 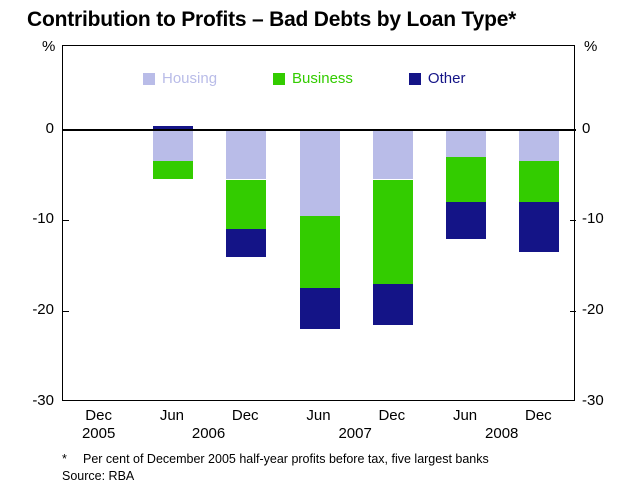 I want to click on legend: Housing Business Other, so click(x=304, y=78).